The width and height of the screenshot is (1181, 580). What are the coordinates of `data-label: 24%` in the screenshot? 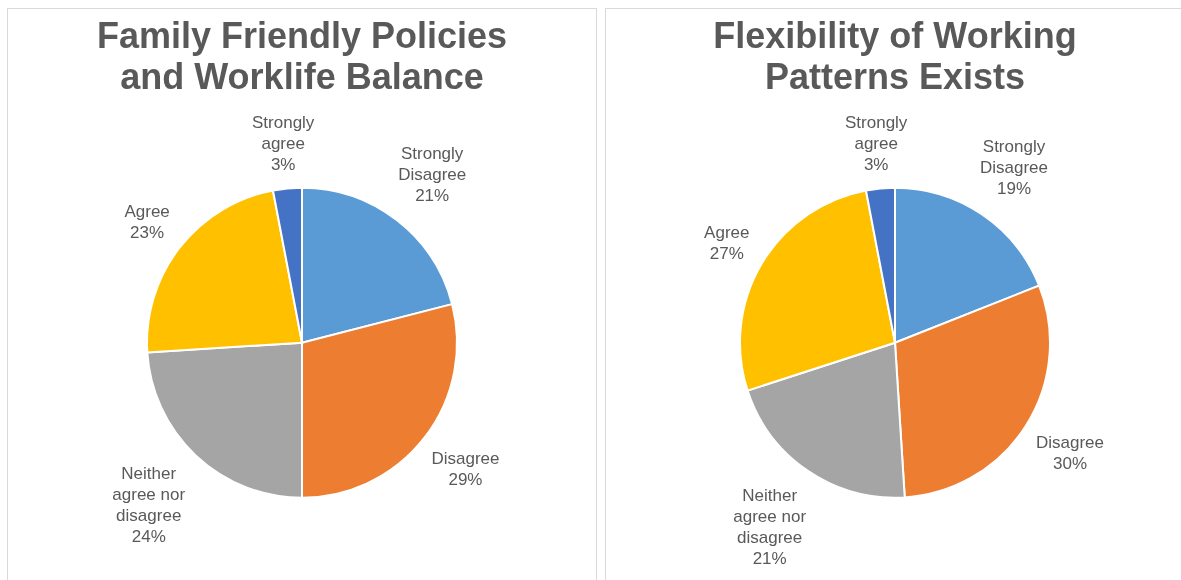 It's located at (148, 537).